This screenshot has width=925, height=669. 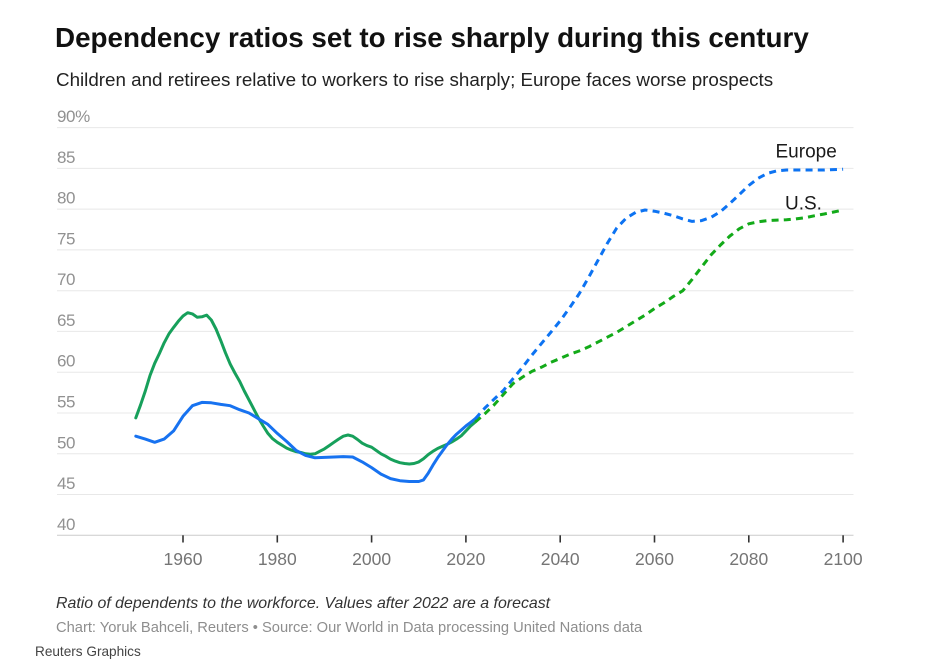 What do you see at coordinates (66, 238) in the screenshot?
I see `svg-text: 75` at bounding box center [66, 238].